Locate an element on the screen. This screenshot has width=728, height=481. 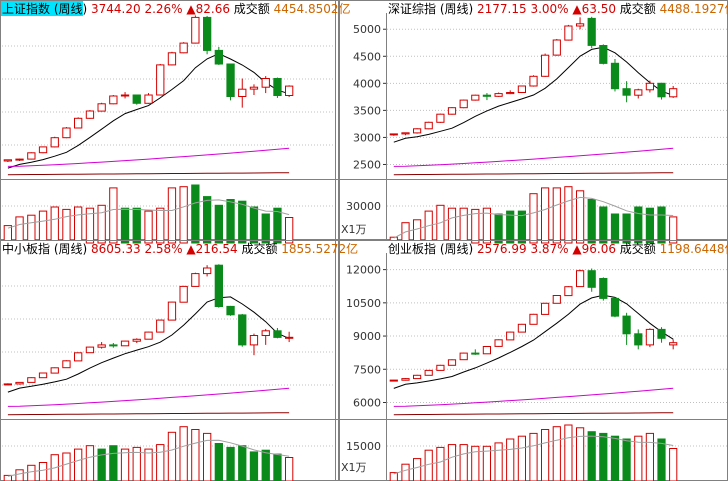
pct-value: 2.58% is located at coordinates (165, 249).